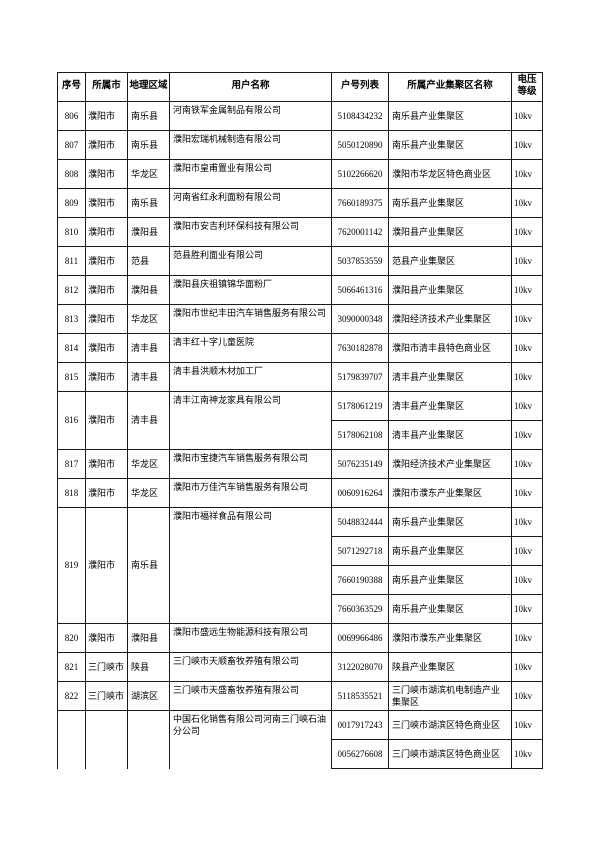 The image size is (600, 848). Describe the element at coordinates (360, 406) in the screenshot. I see `cell-account: 5178061219` at that location.